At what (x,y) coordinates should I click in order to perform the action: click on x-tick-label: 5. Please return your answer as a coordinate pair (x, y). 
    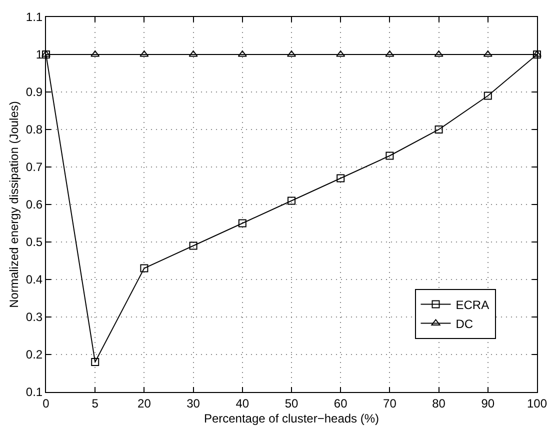
    Looking at the image, I should click on (95, 403).